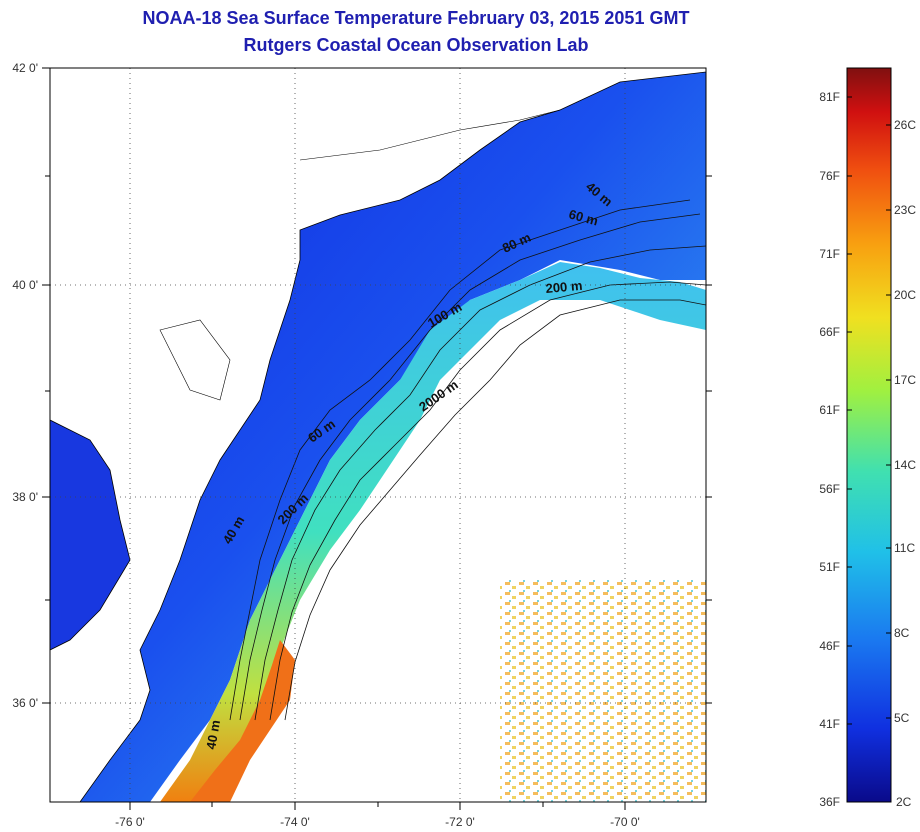 The height and width of the screenshot is (832, 920). What do you see at coordinates (905, 380) in the screenshot?
I see `cb-c-17: 17C` at bounding box center [905, 380].